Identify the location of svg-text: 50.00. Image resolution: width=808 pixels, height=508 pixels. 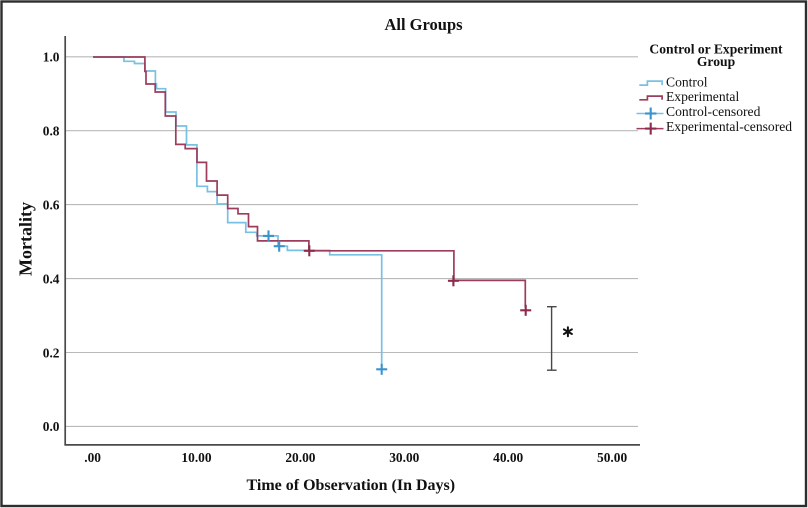
(612, 457).